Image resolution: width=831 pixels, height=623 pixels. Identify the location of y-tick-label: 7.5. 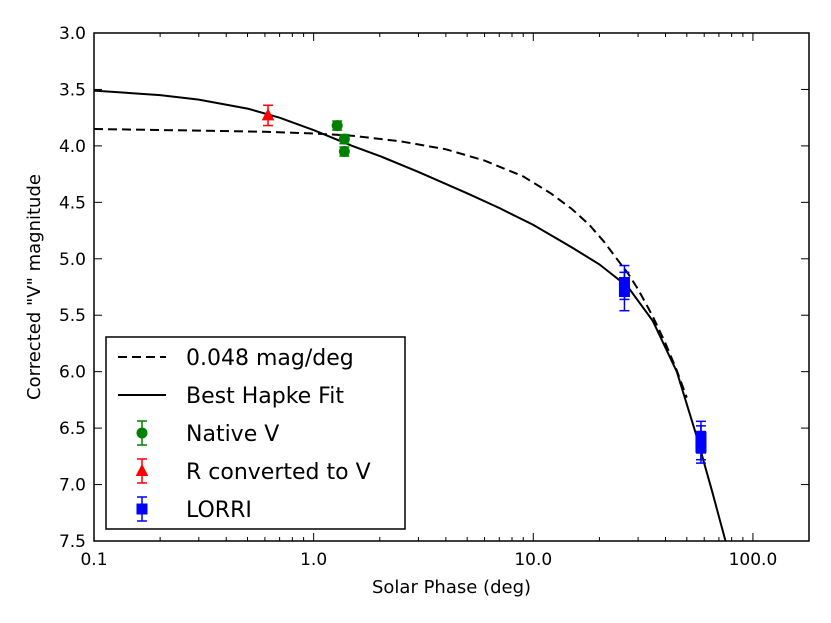
(72, 542).